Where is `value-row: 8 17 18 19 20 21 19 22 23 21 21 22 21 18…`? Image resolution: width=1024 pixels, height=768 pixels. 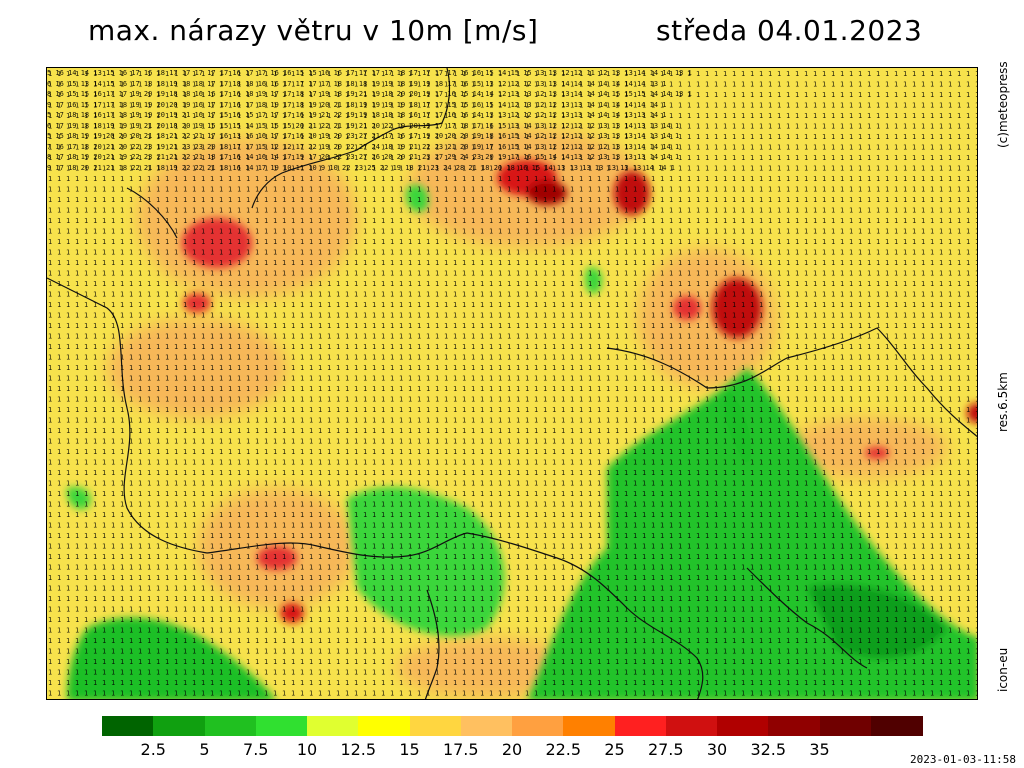 value-row: 8 17 18 19 20 21 19 22 23 21 21 22 21 18… is located at coordinates (363, 157).